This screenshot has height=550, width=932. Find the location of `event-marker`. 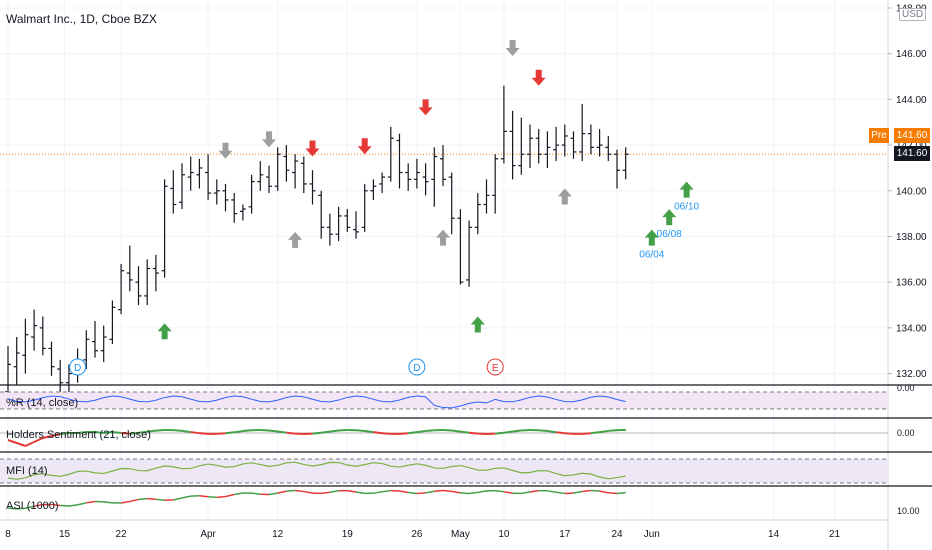

event-marker is located at coordinates (78, 367).